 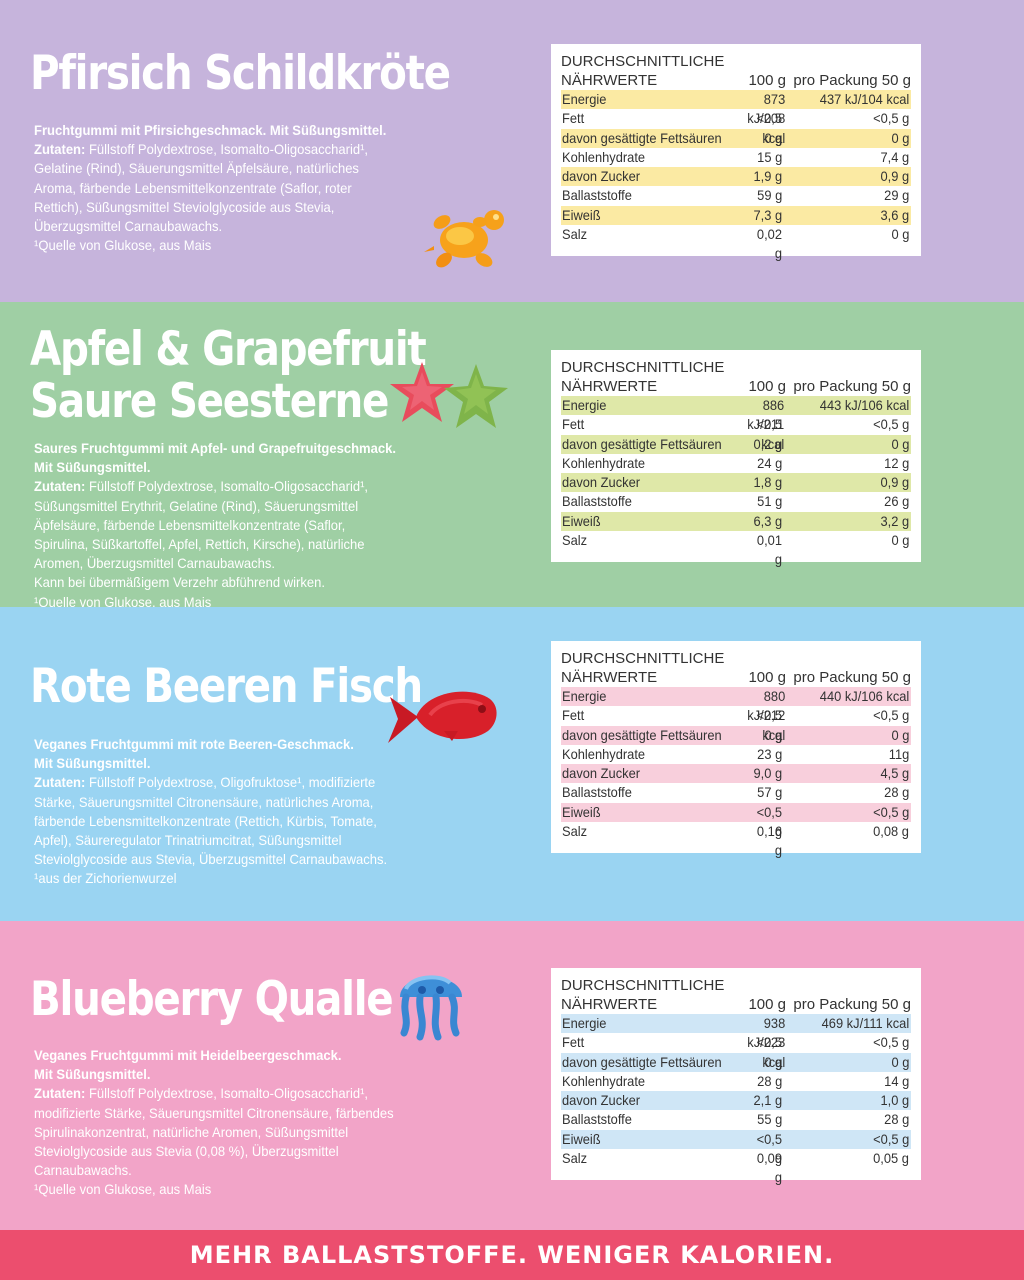 I want to click on nutrition-row: Energie 886 kJ/211 kcal 443 kJ/106 kcal, so click(x=736, y=424).